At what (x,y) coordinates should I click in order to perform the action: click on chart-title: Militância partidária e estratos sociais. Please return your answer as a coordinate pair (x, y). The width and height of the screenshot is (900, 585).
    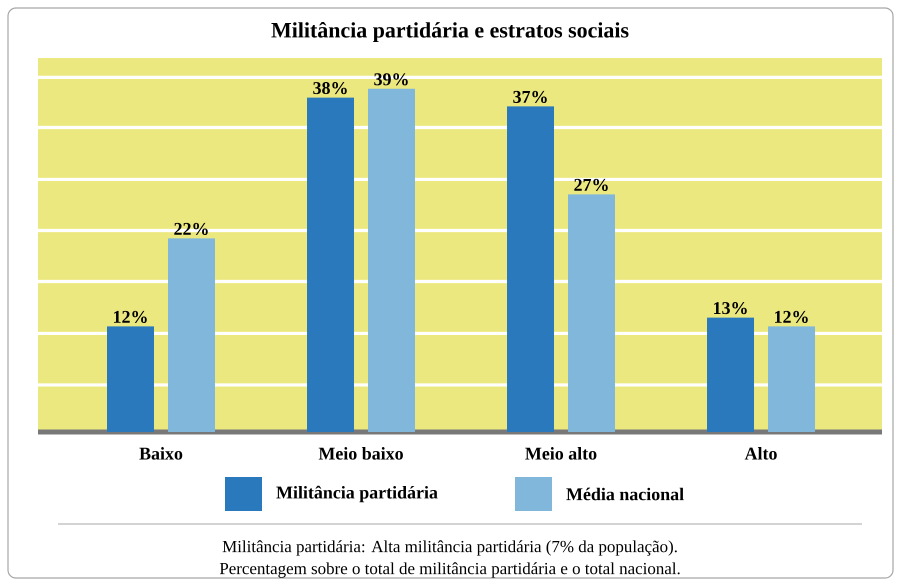
    Looking at the image, I should click on (449, 32).